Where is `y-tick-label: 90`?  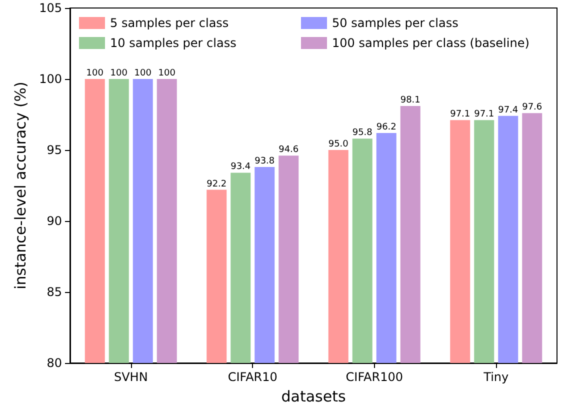 y-tick-label: 90 is located at coordinates (54, 221).